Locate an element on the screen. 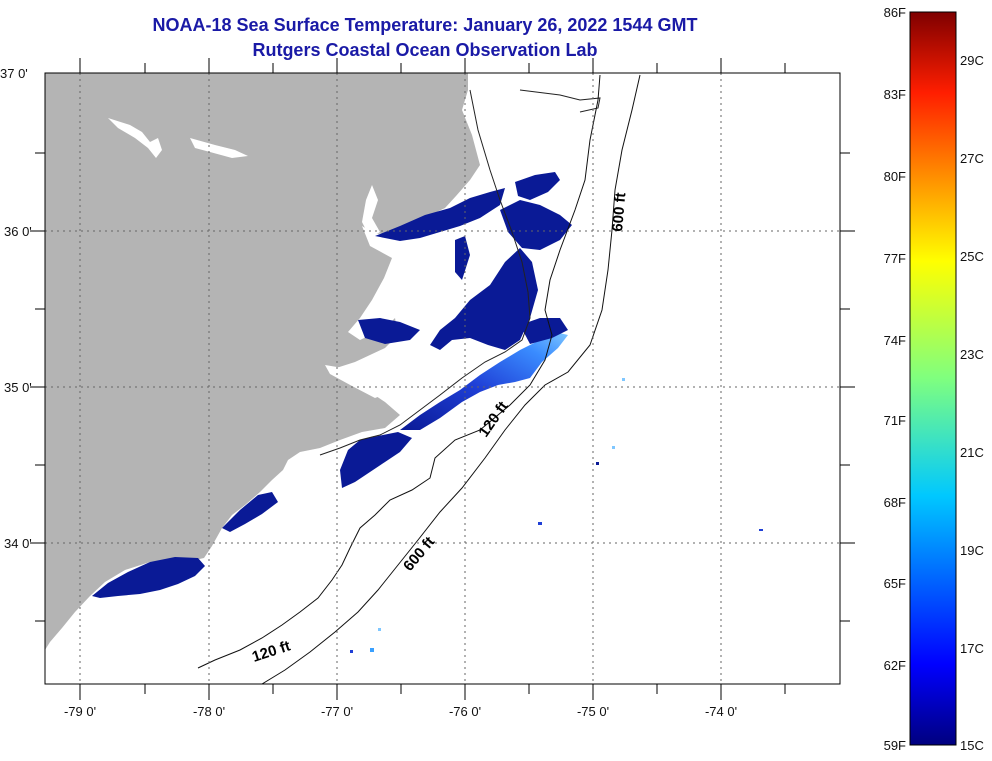 The height and width of the screenshot is (761, 992). c-label: 15C is located at coordinates (972, 745).